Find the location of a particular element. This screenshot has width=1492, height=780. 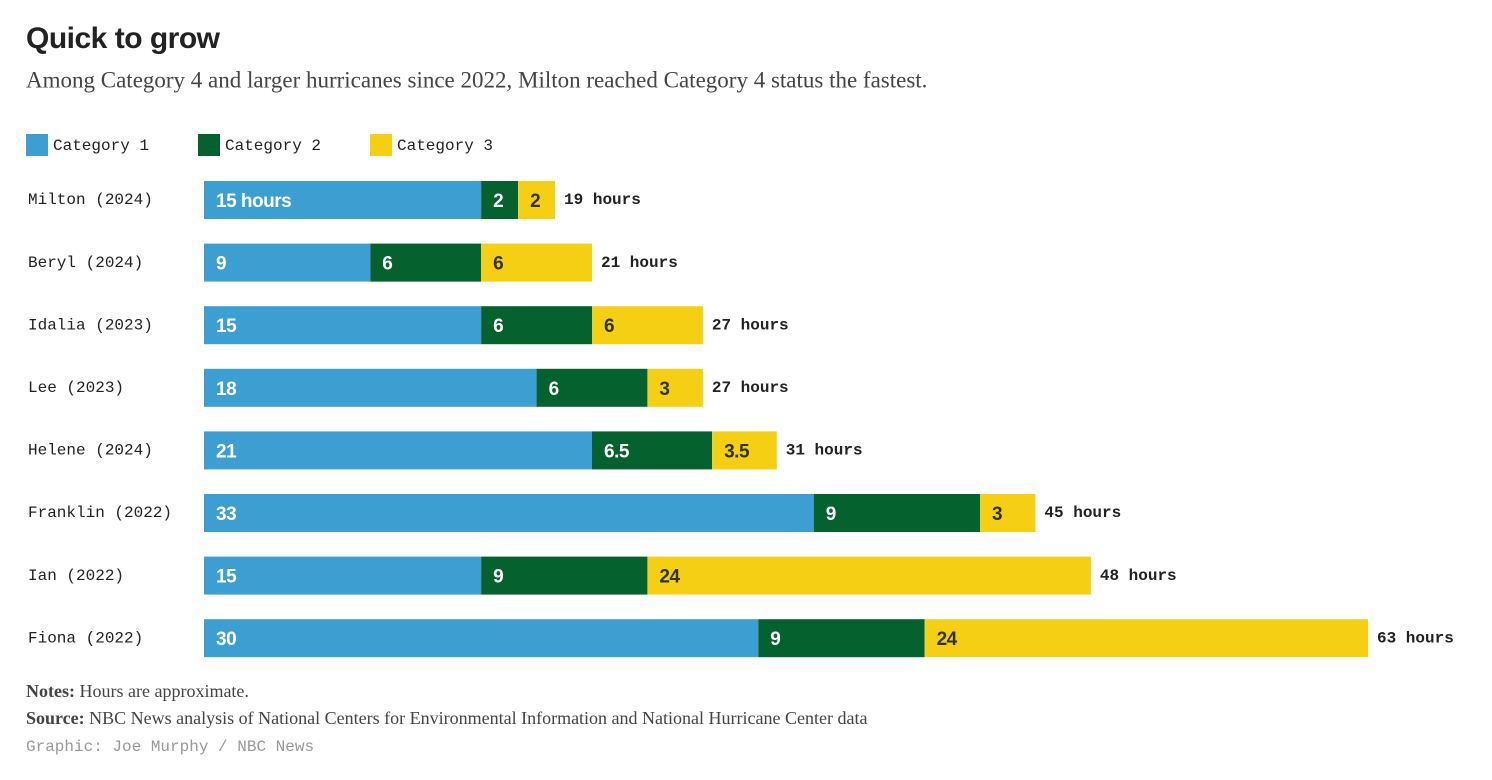

value-label: 33 is located at coordinates (226, 514).